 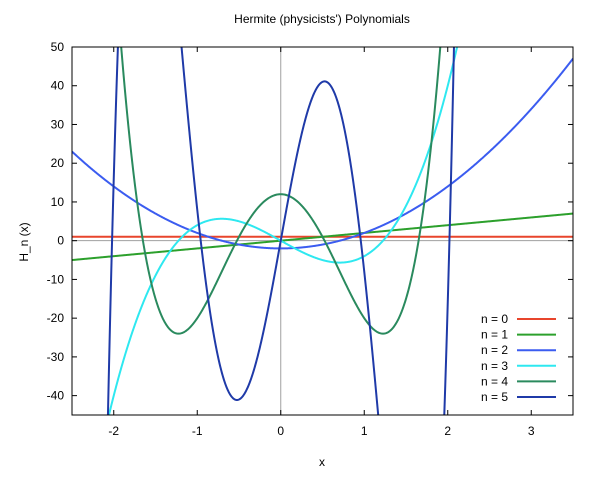 What do you see at coordinates (364, 431) in the screenshot?
I see `x-tick-label: 1` at bounding box center [364, 431].